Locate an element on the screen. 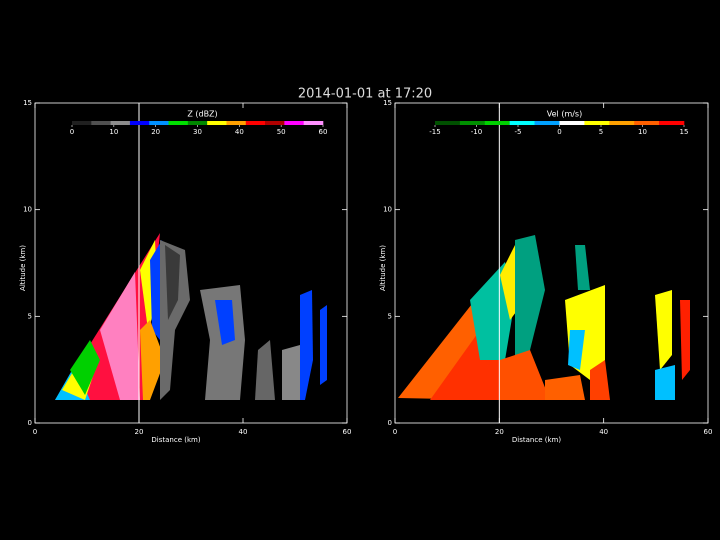 The image size is (720, 540). velocity-field is located at coordinates (544, 317).